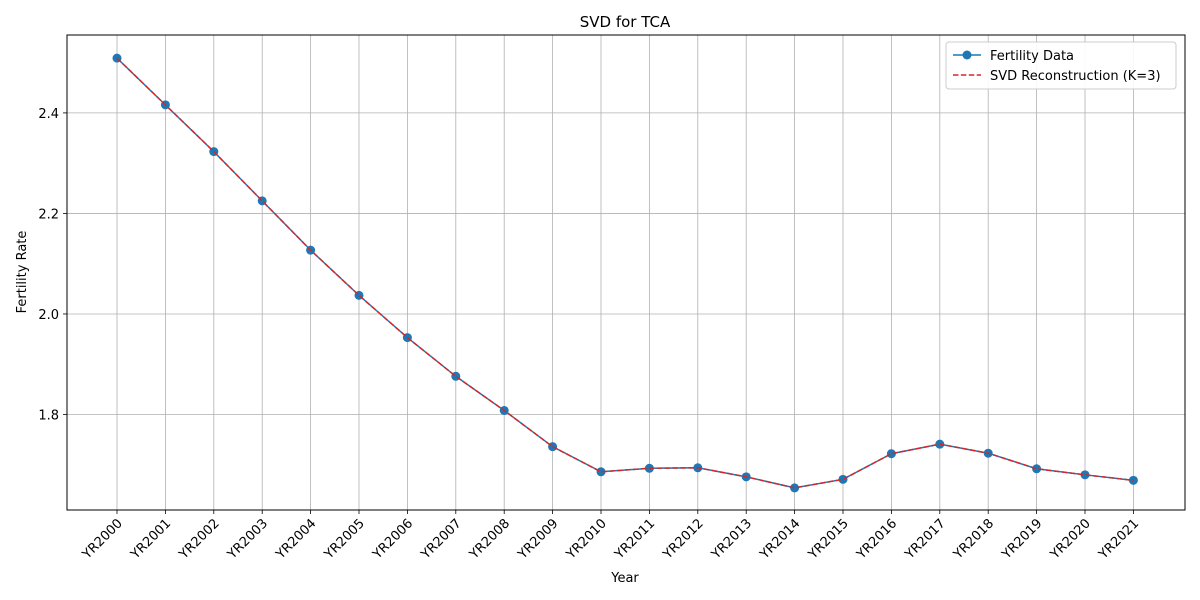 The width and height of the screenshot is (1200, 600). What do you see at coordinates (624, 578) in the screenshot?
I see `x-axis-label: Year` at bounding box center [624, 578].